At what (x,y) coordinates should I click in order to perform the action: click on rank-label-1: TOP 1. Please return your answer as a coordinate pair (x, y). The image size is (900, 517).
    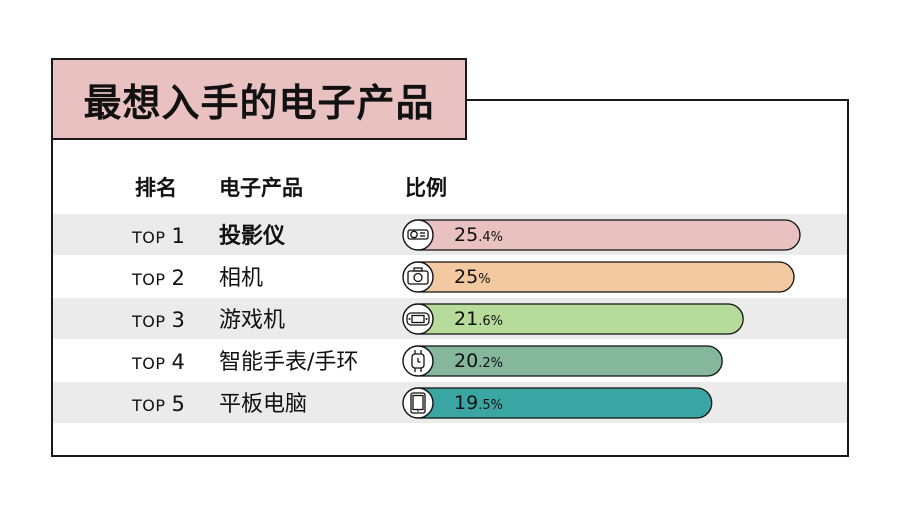
    Looking at the image, I should click on (158, 236).